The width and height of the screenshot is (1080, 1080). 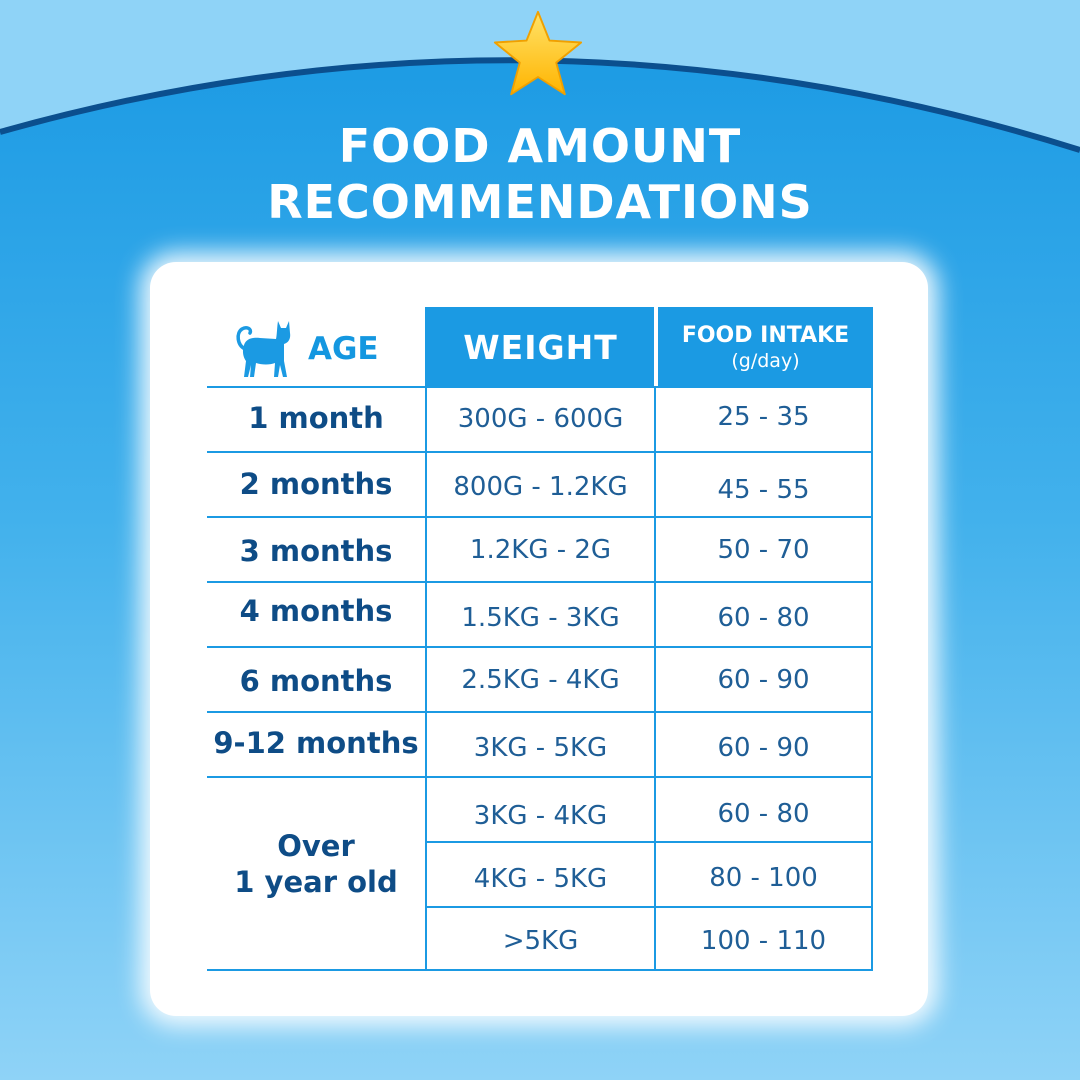 I want to click on weight-cell: 4KG - 5KG, so click(x=540, y=879).